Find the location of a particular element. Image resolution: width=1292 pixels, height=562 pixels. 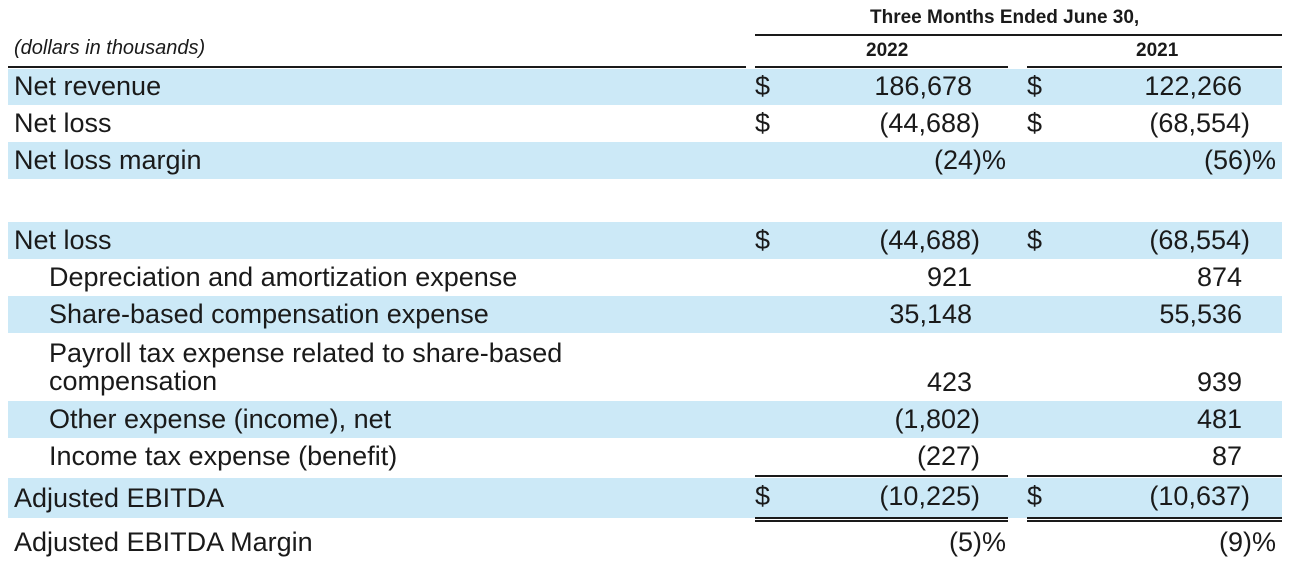

units-note: (dollars in thousands) is located at coordinates (110, 48).